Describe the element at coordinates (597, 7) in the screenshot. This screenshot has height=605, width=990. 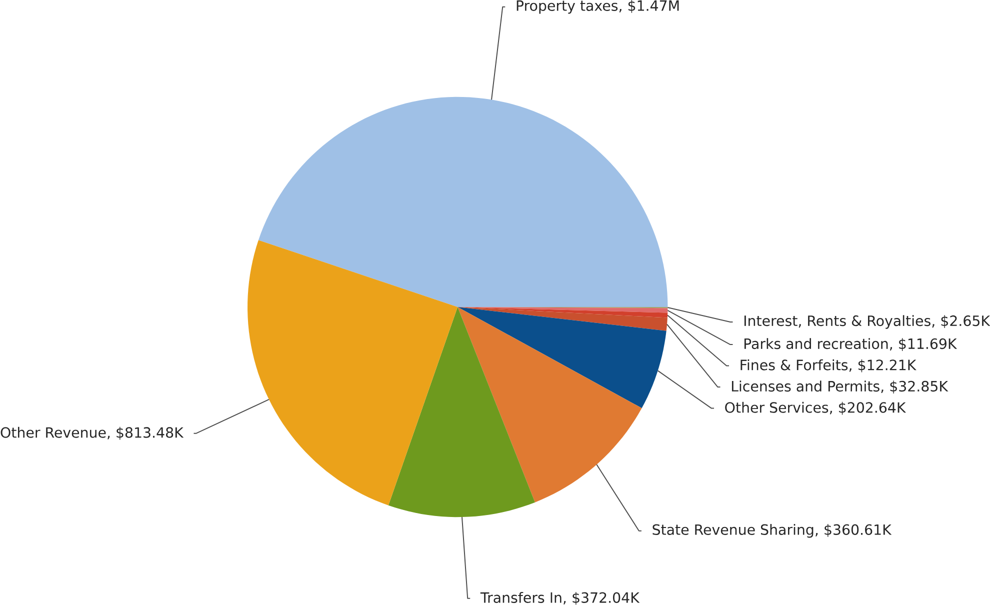
I see `slice-label: Property taxes, $1.47M` at that location.